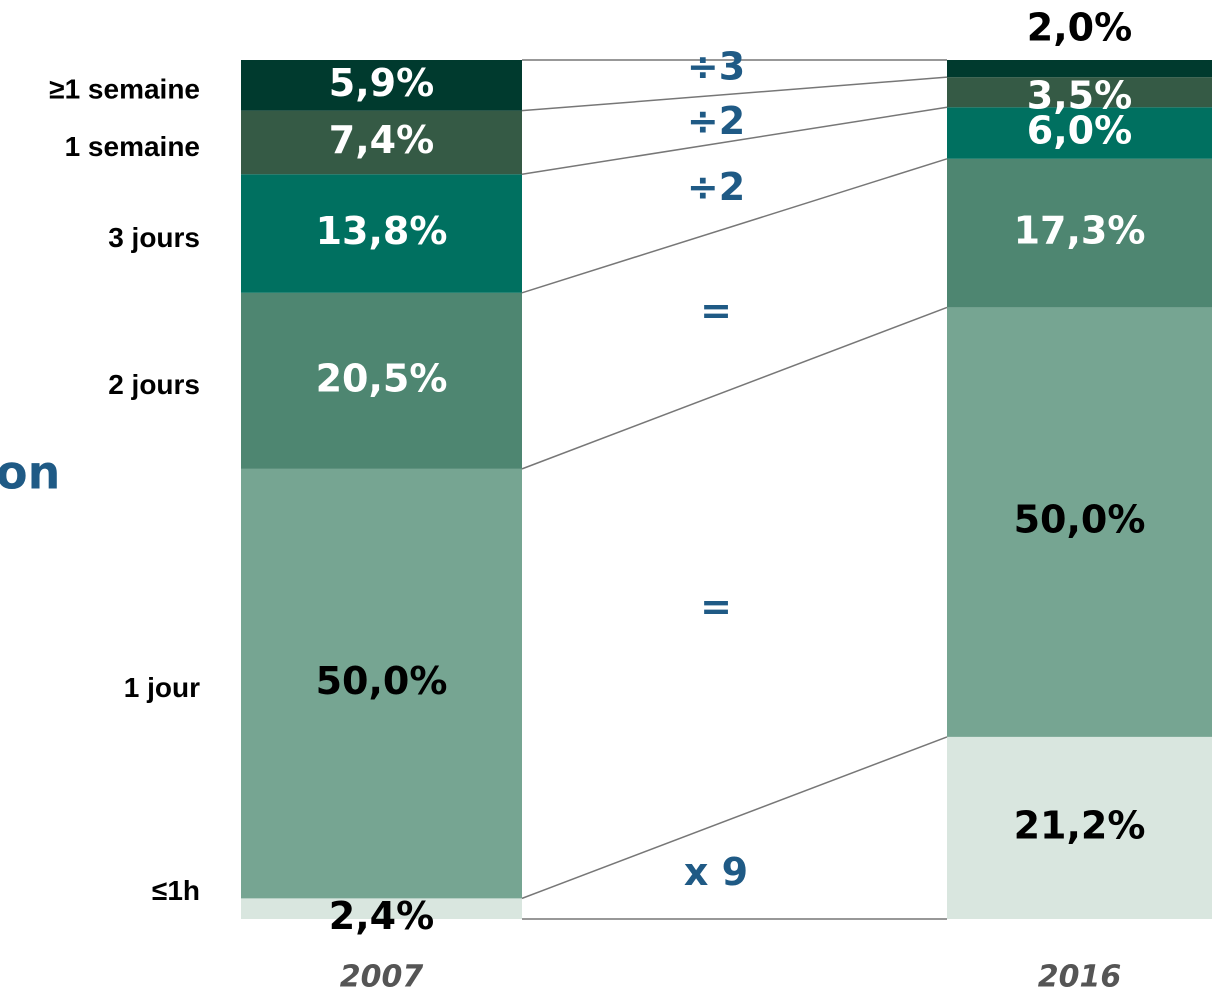 The width and height of the screenshot is (1212, 994). Describe the element at coordinates (1080, 977) in the screenshot. I see `x-tick-label: 2016` at that location.